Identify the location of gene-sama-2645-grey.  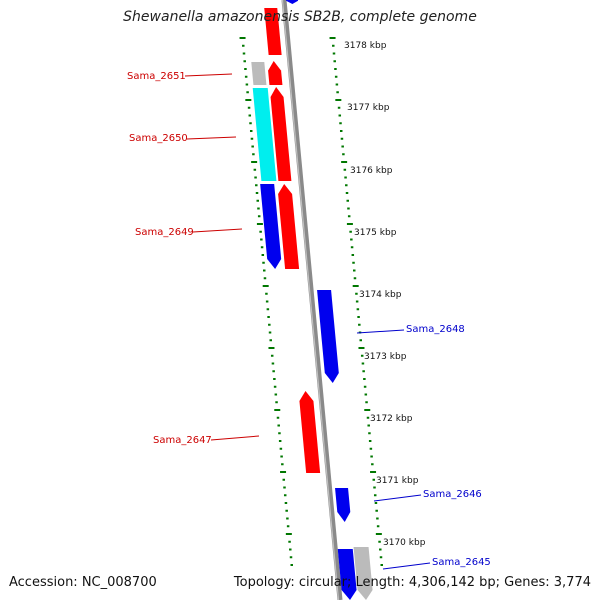
(363, 573).